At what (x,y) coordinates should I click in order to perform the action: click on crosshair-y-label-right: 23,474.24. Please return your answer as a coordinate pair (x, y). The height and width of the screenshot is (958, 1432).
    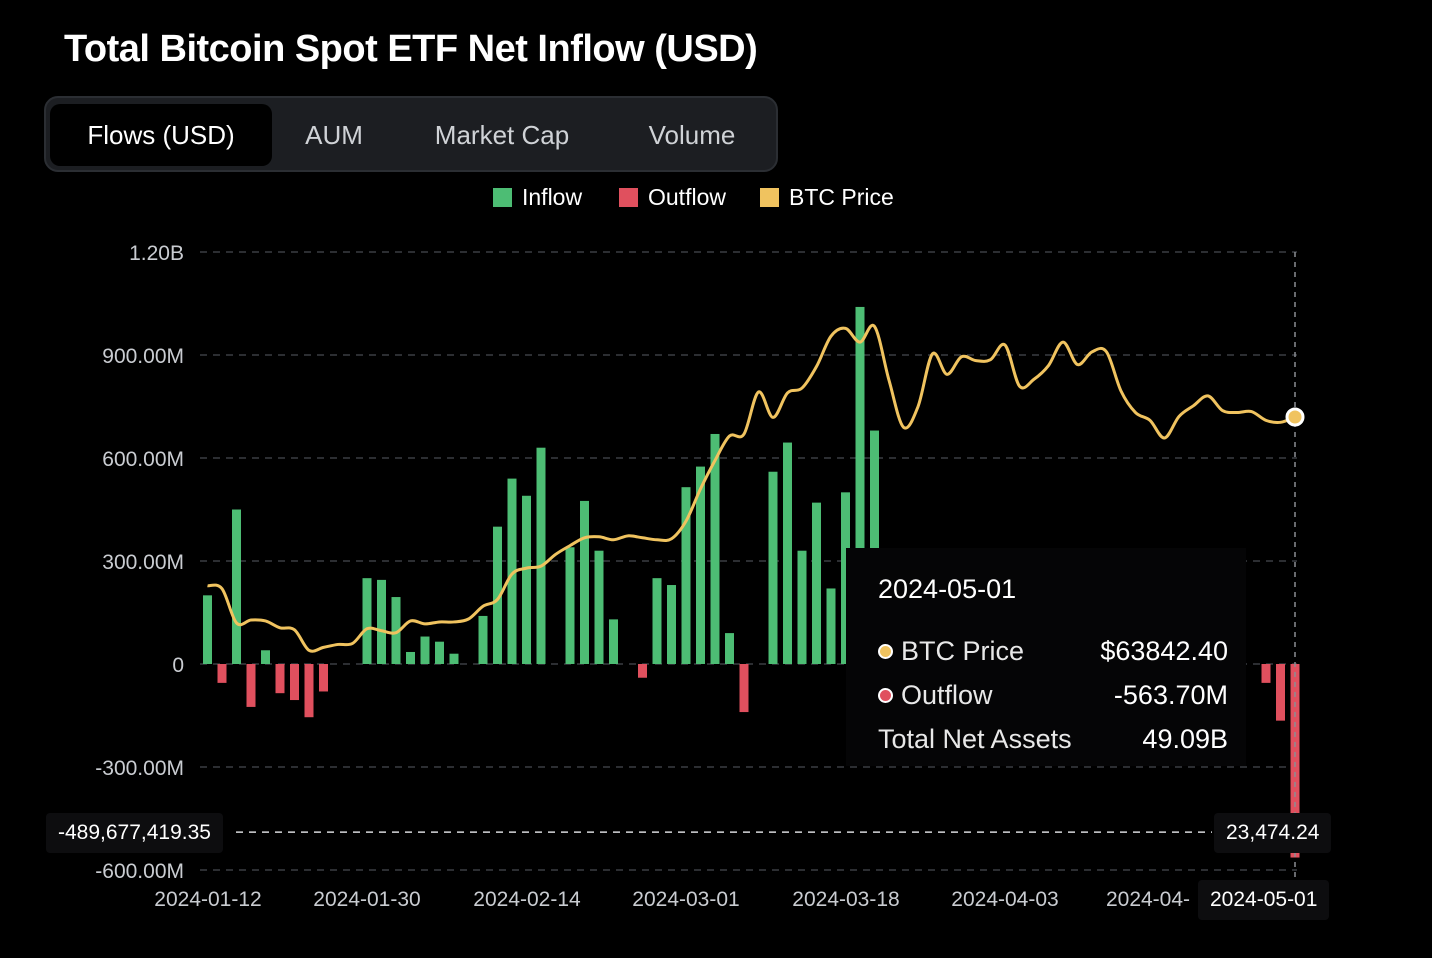
    Looking at the image, I should click on (1273, 833).